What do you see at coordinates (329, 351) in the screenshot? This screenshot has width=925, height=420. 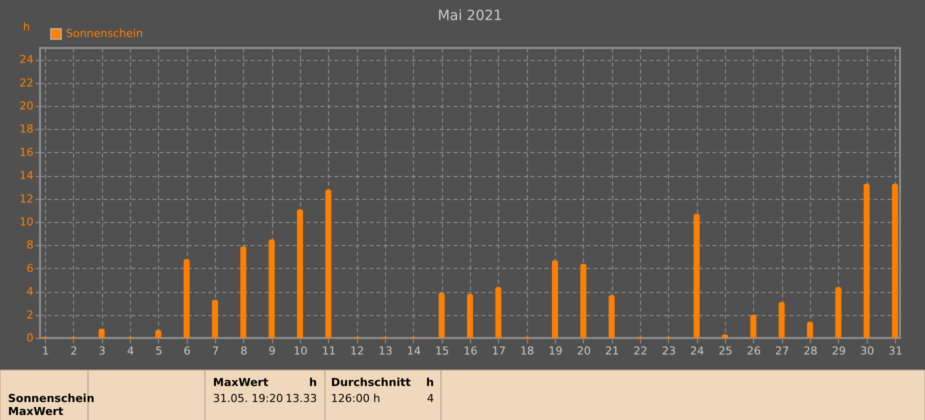 I see `x-tick-label: 11` at bounding box center [329, 351].